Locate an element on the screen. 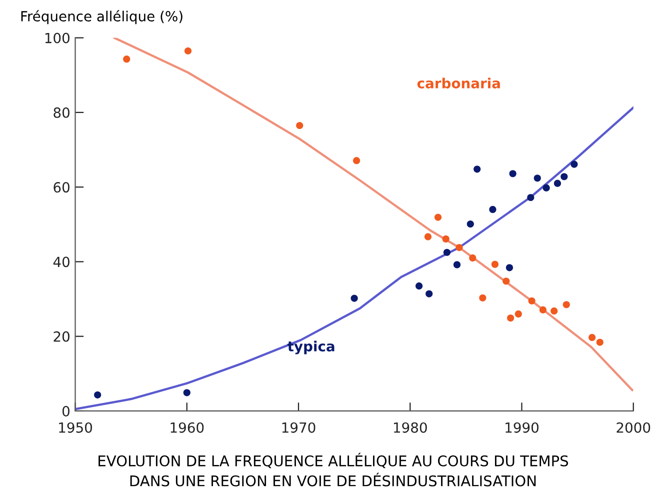 The height and width of the screenshot is (491, 666). y-tick-label: 40 is located at coordinates (61, 262).